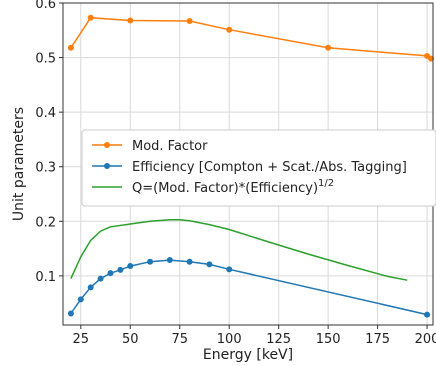 Image resolution: width=436 pixels, height=366 pixels. Describe the element at coordinates (45, 113) in the screenshot. I see `y-tick-label: 0.4` at that location.